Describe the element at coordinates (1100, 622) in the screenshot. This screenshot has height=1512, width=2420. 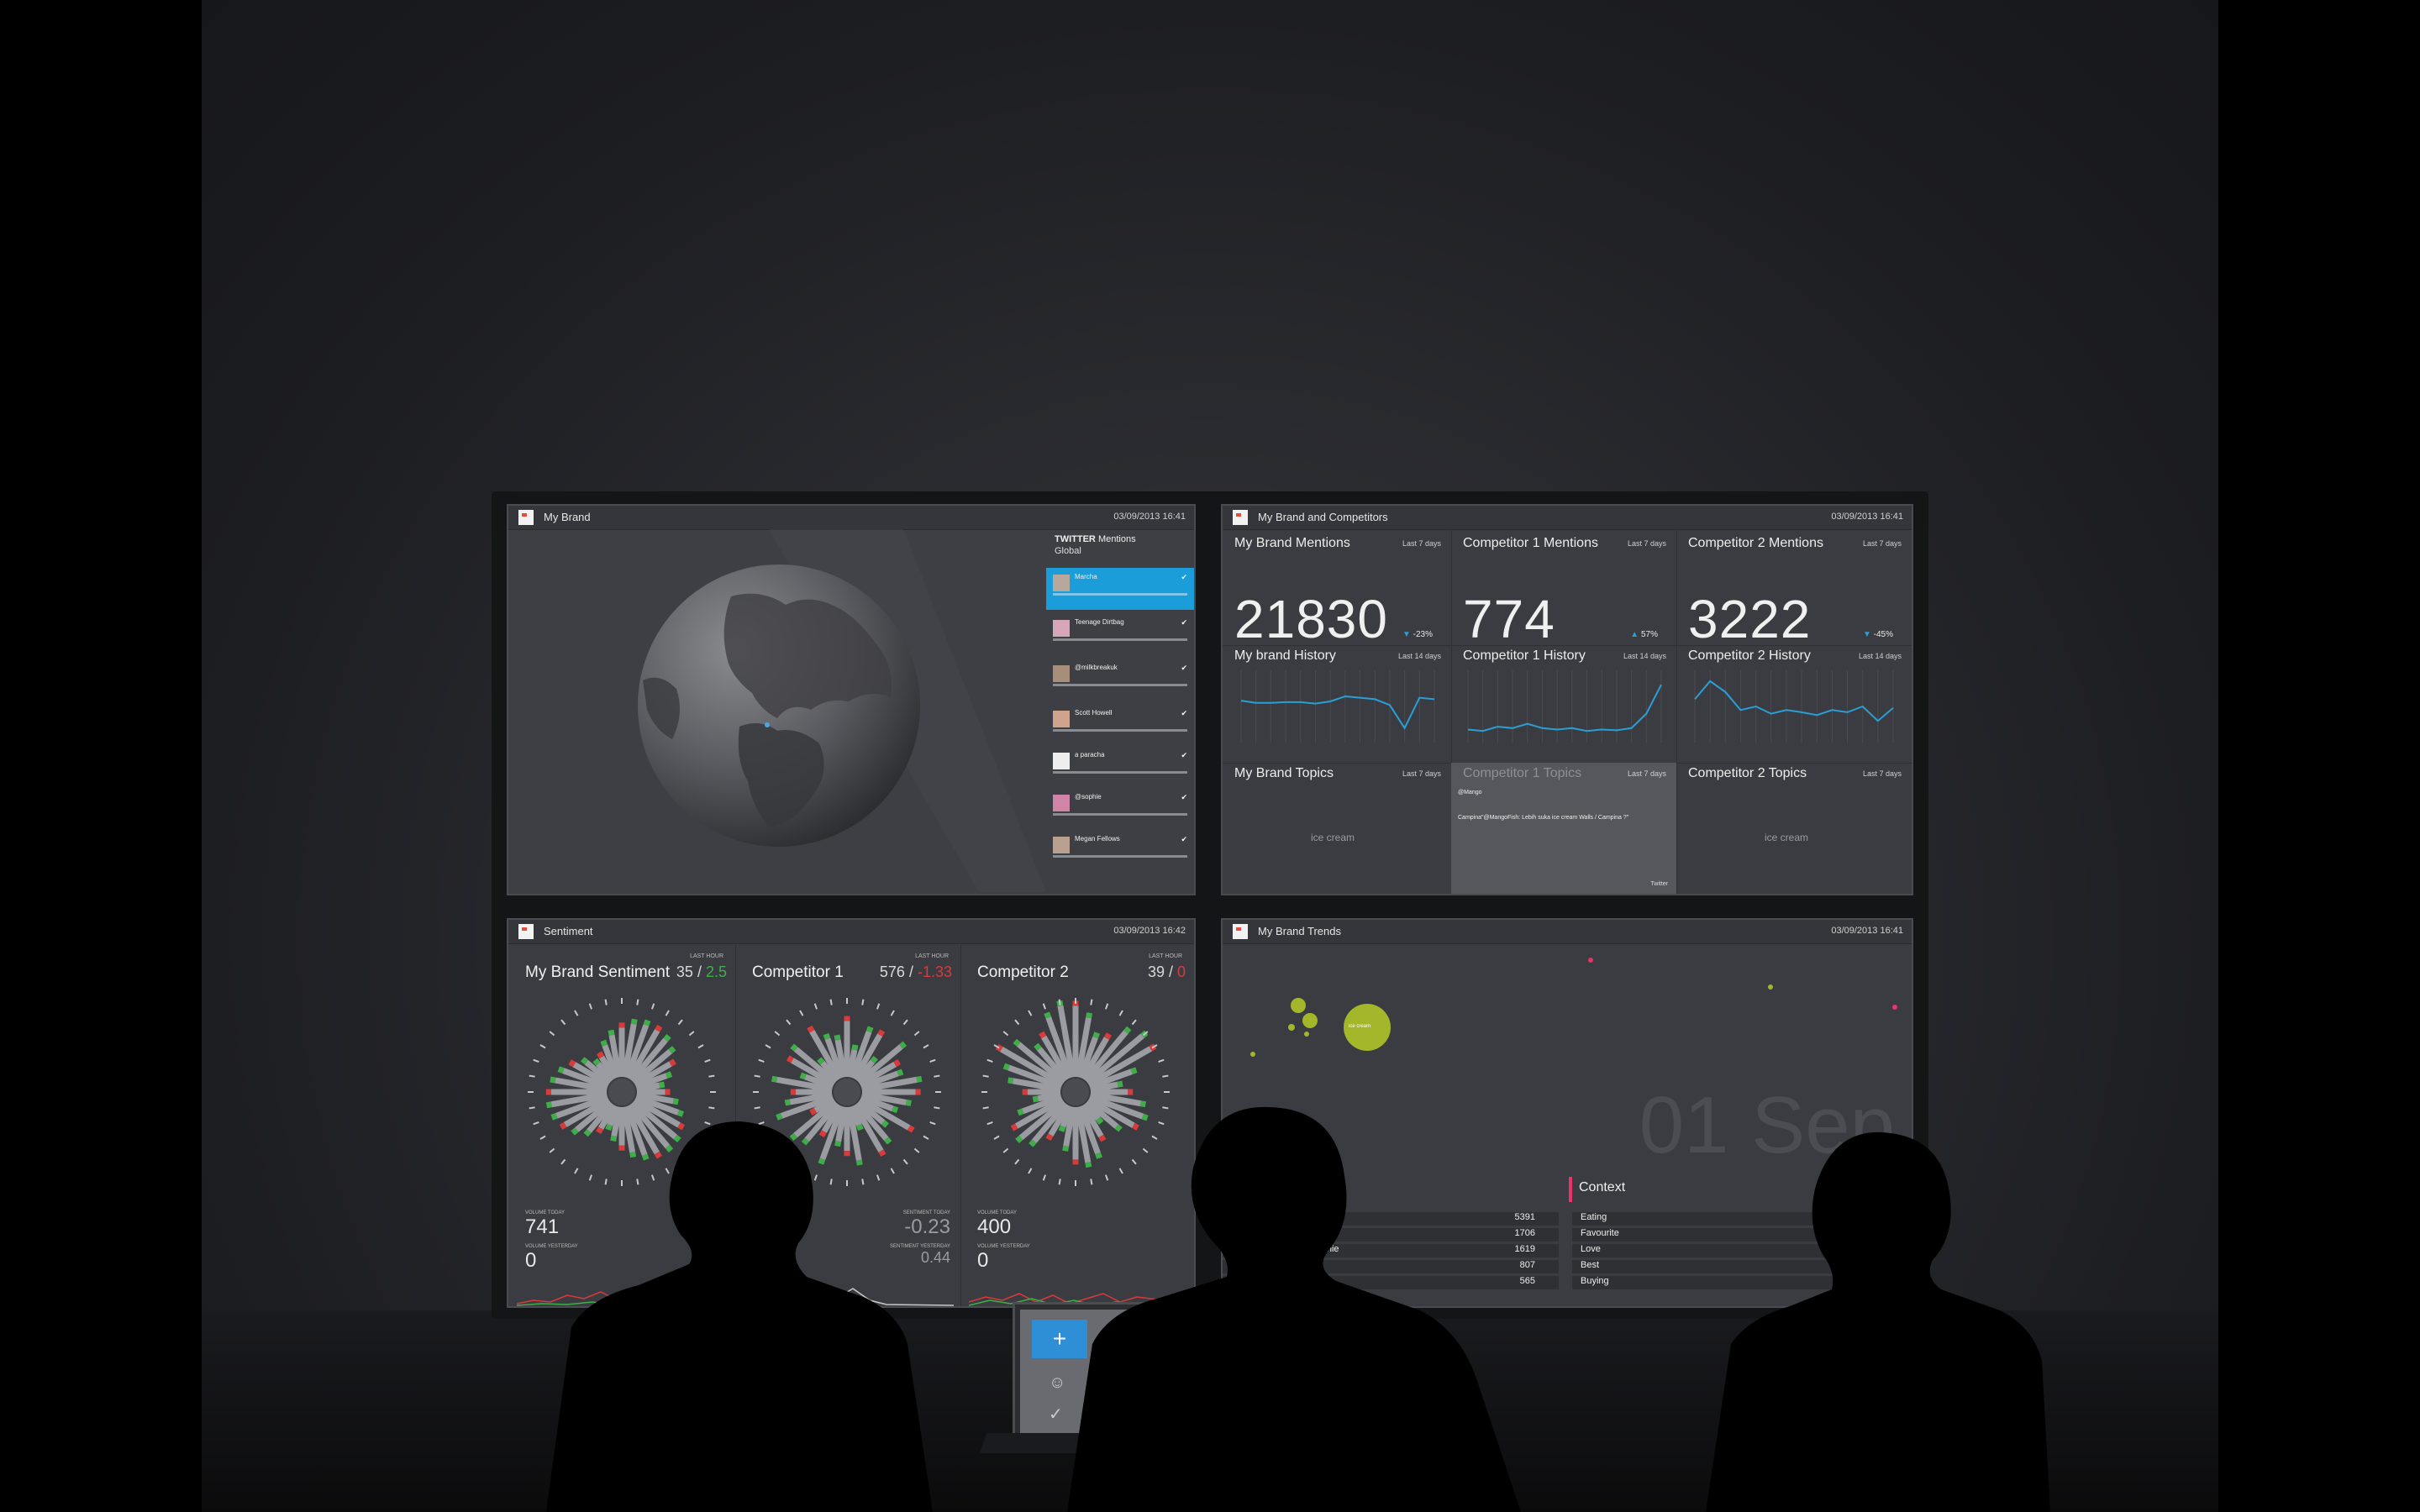
I see `tweet-author: Teenage Dirtbag` at that location.